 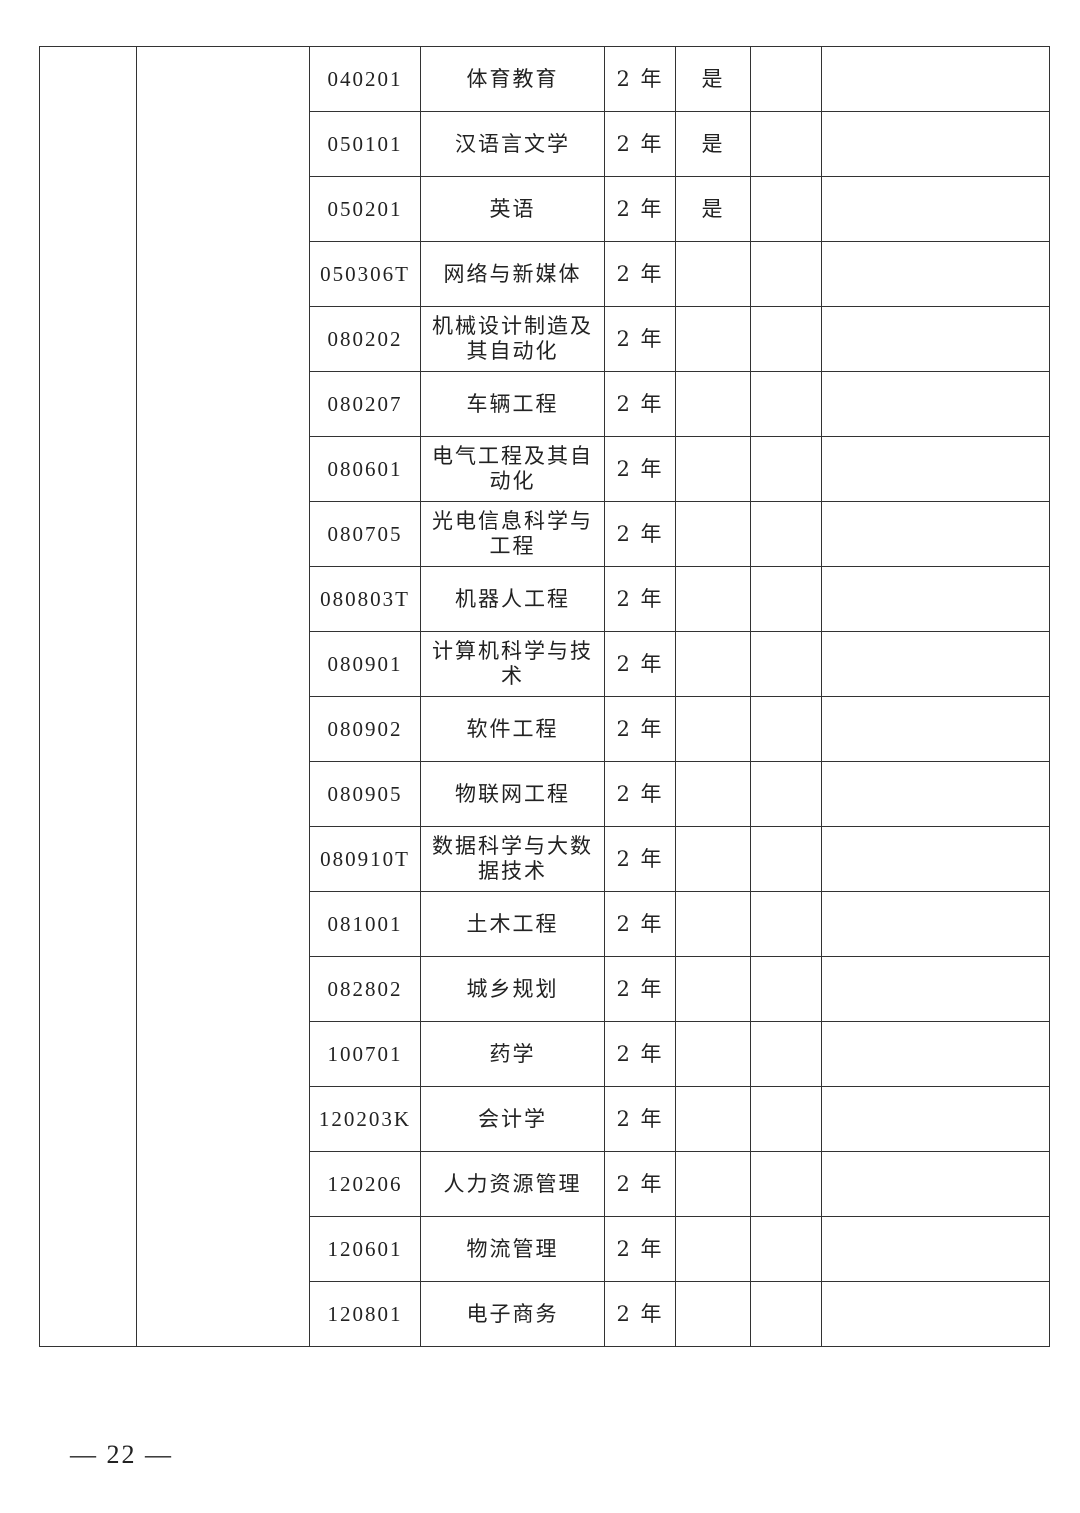 What do you see at coordinates (512, 534) in the screenshot?
I see `major-name: 光电信息科学与工程` at bounding box center [512, 534].